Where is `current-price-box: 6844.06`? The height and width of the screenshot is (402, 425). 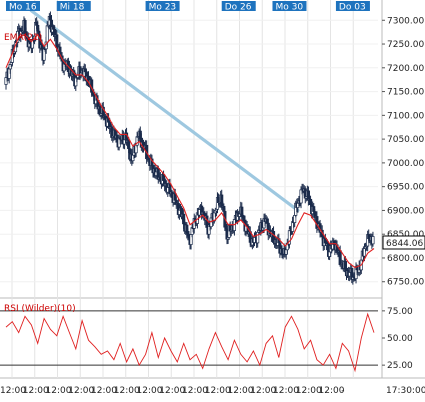 current-price-box: 6844.06 is located at coordinates (403, 242).